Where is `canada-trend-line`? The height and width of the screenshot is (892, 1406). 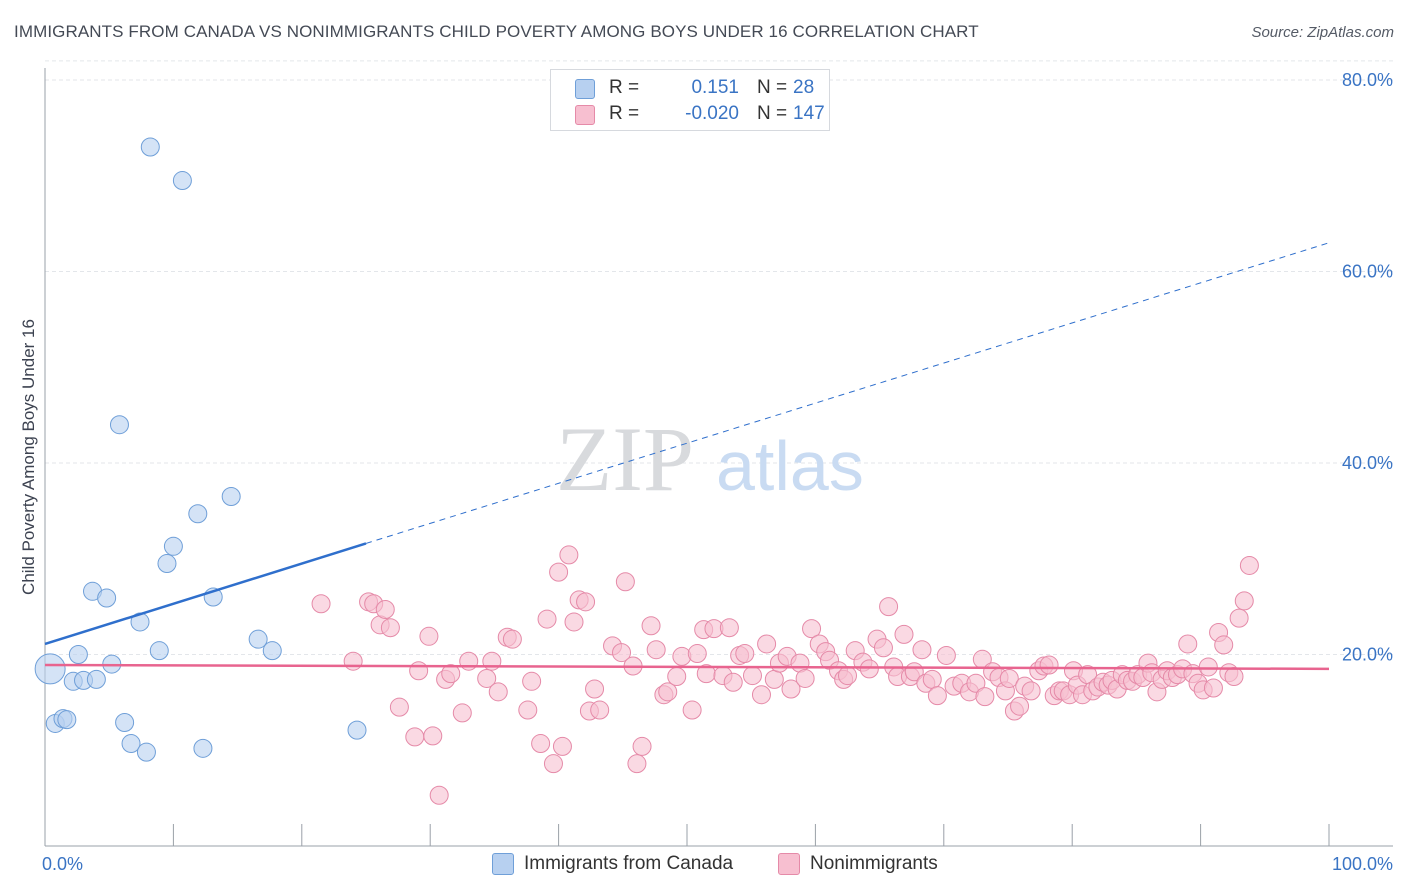 canada-trend-line is located at coordinates (205, 594).